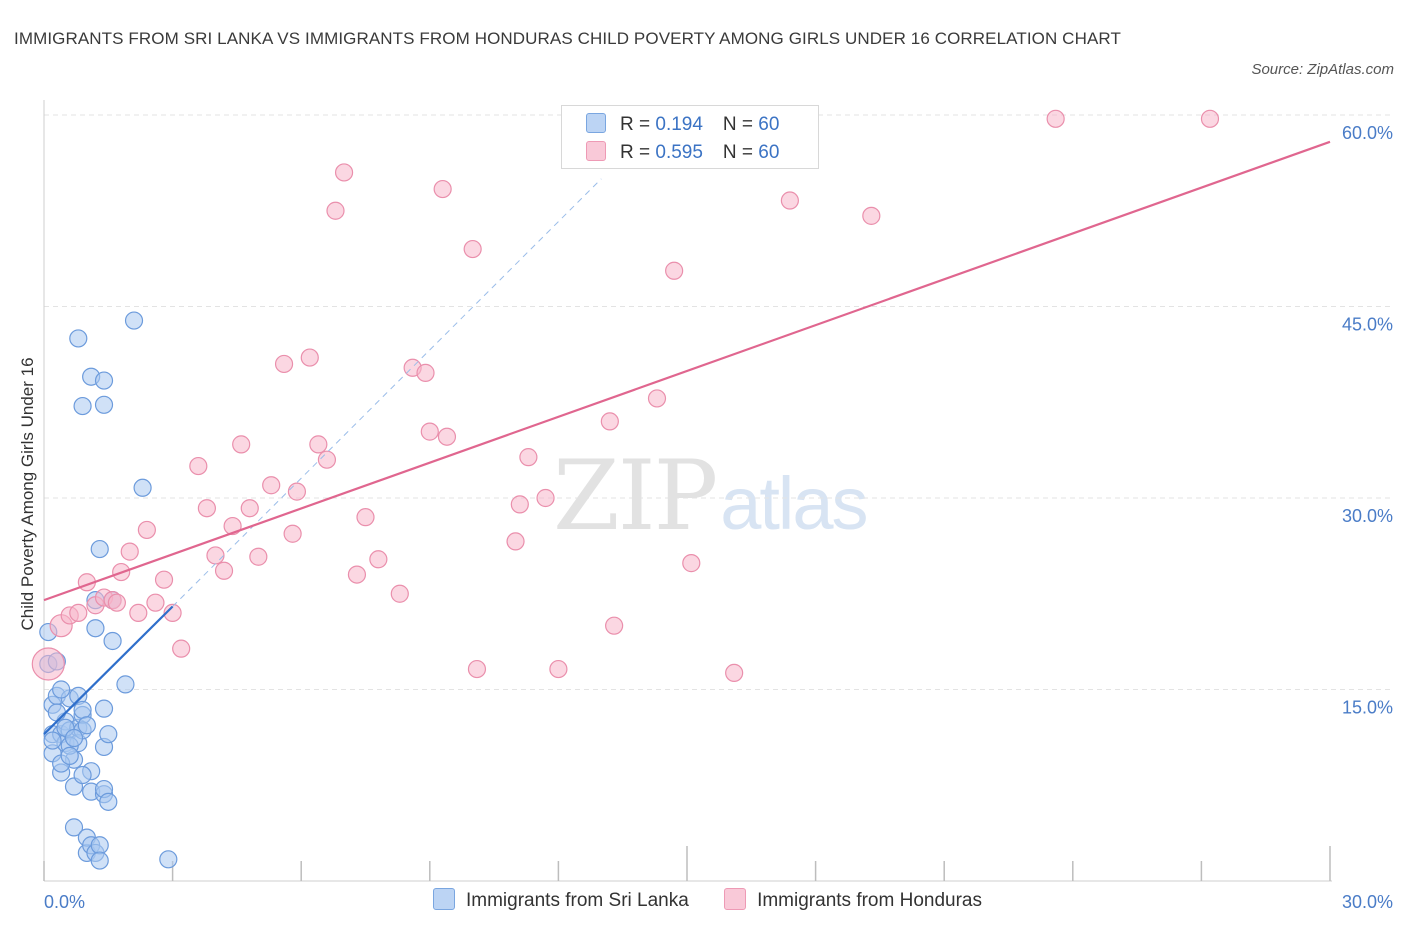  I want to click on source-label: Source: ZipAtlas.com, so click(1322, 69).